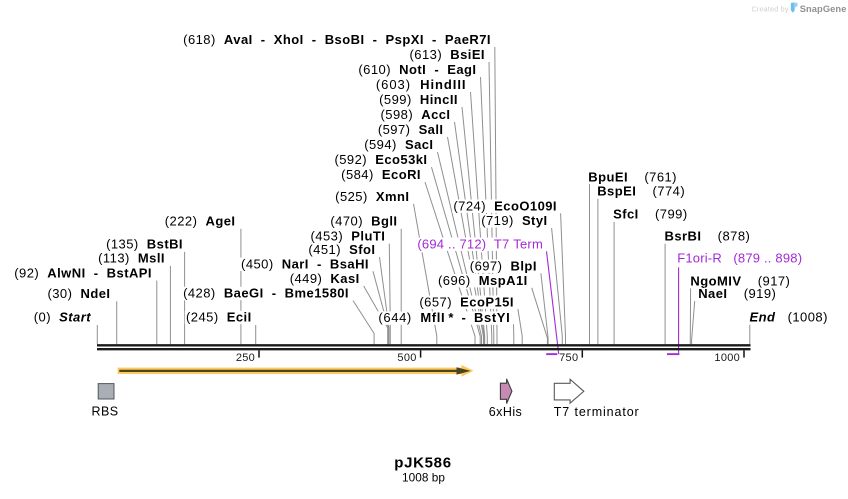 This screenshot has height=499, width=848. I want to click on svg-text: 1008 bp, so click(423, 478).